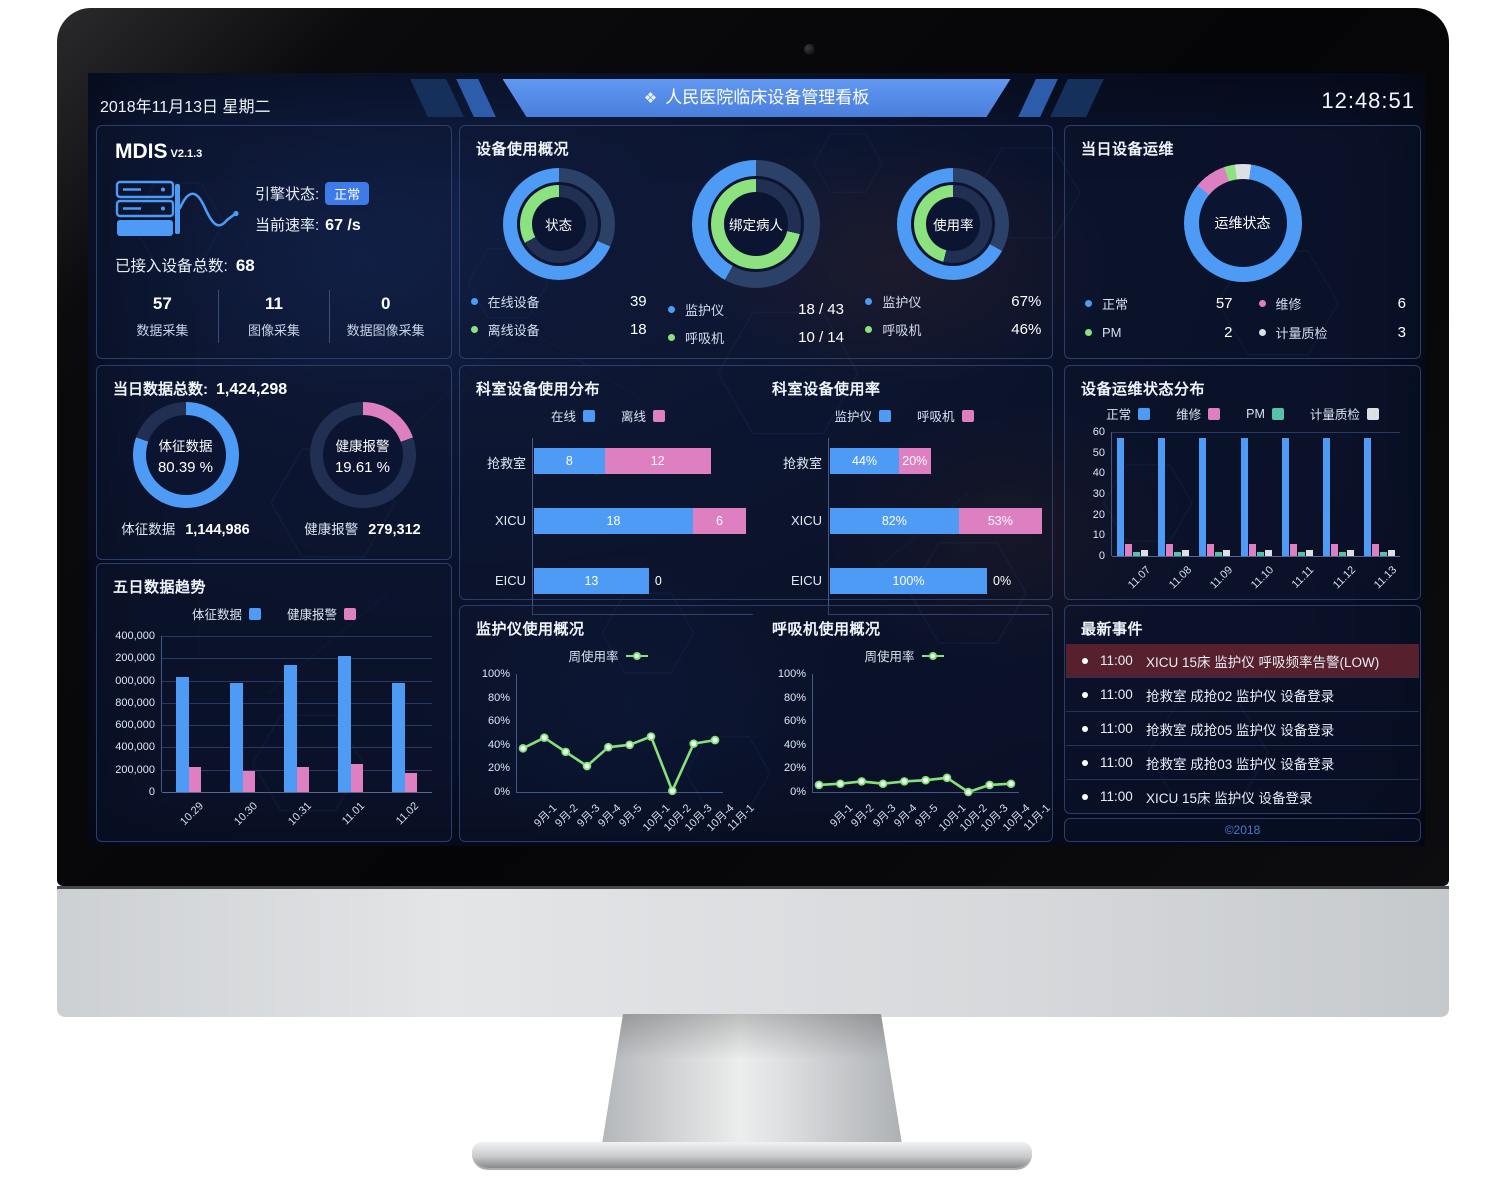  I want to click on dashboard-title-bar: ❖ 人民医院临床设备管理看板, so click(757, 98).